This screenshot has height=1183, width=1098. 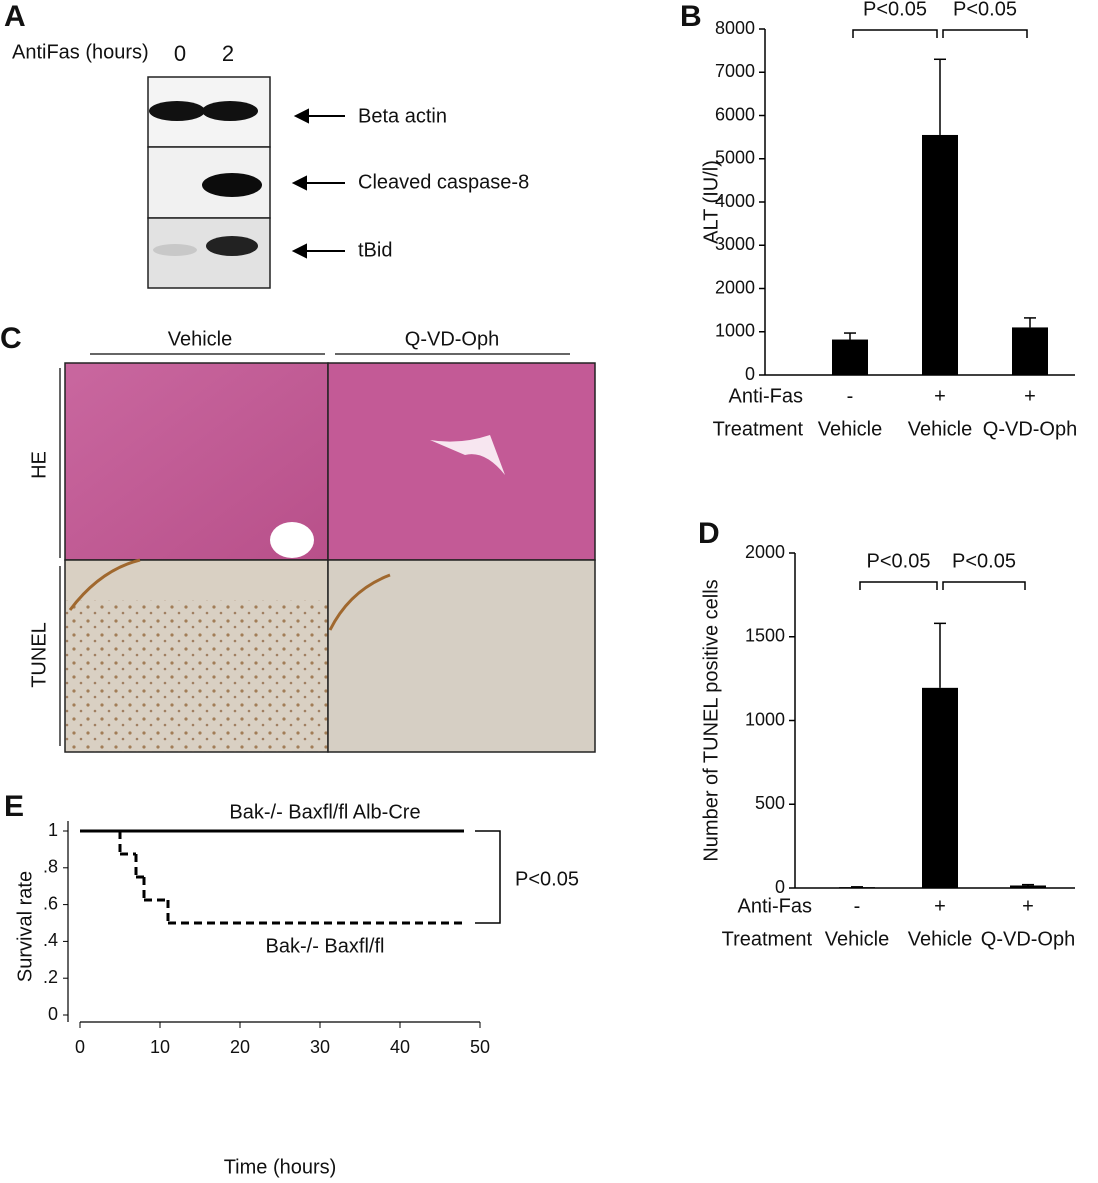 I want to click on y-axis-label: Number of TUNEL positive cells, so click(x=711, y=720).